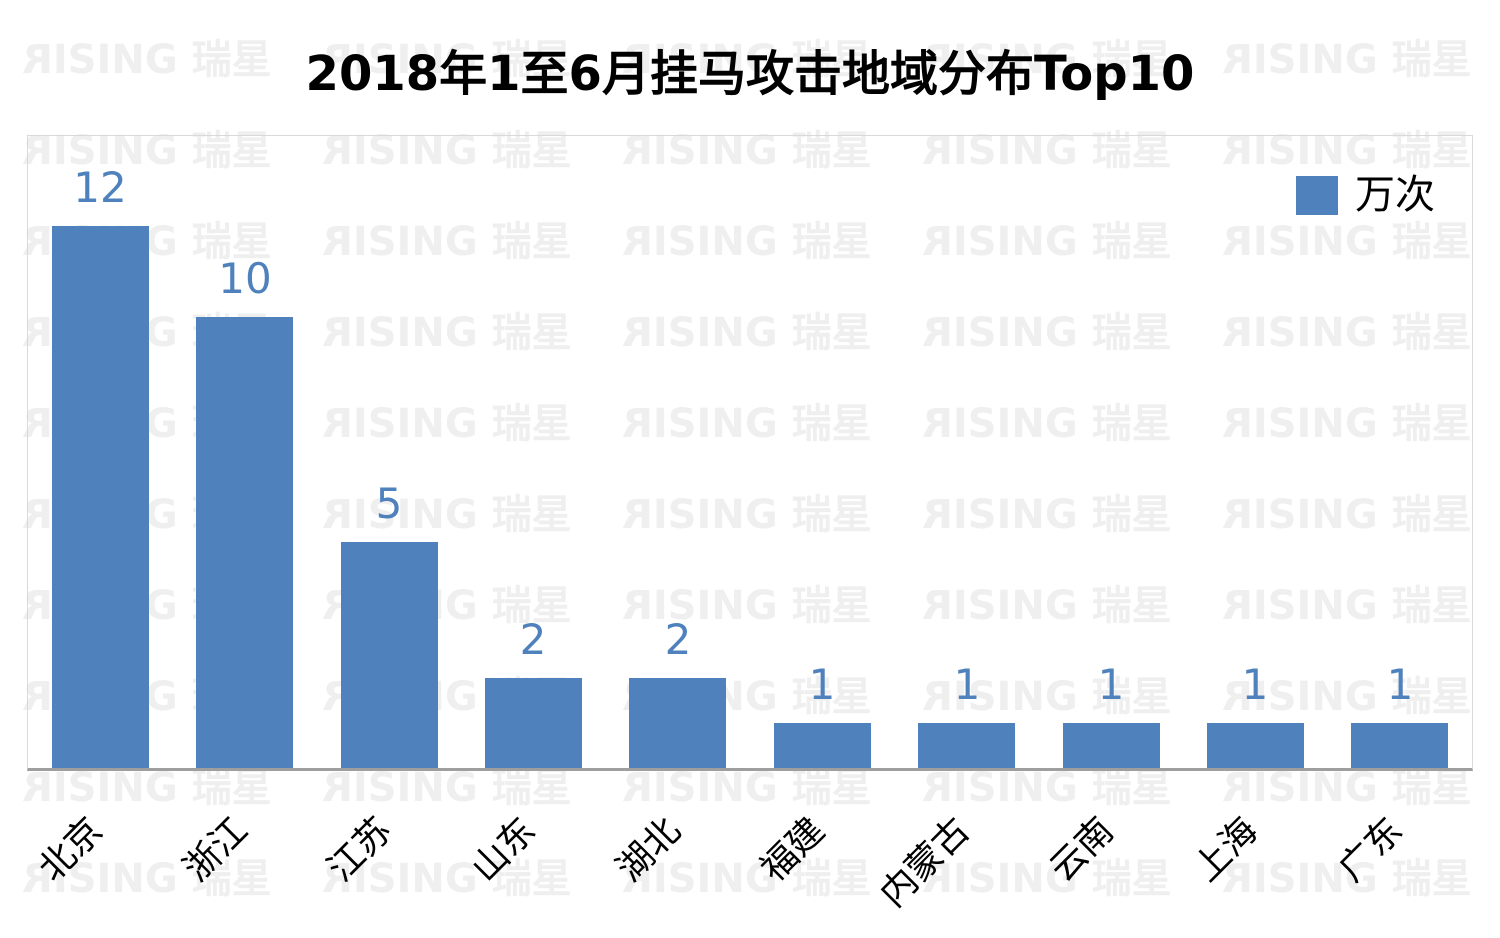 This screenshot has height=938, width=1500. What do you see at coordinates (750, 74) in the screenshot?
I see `chart-title: 2018年1至6月挂马攻击地域分布Top10` at bounding box center [750, 74].